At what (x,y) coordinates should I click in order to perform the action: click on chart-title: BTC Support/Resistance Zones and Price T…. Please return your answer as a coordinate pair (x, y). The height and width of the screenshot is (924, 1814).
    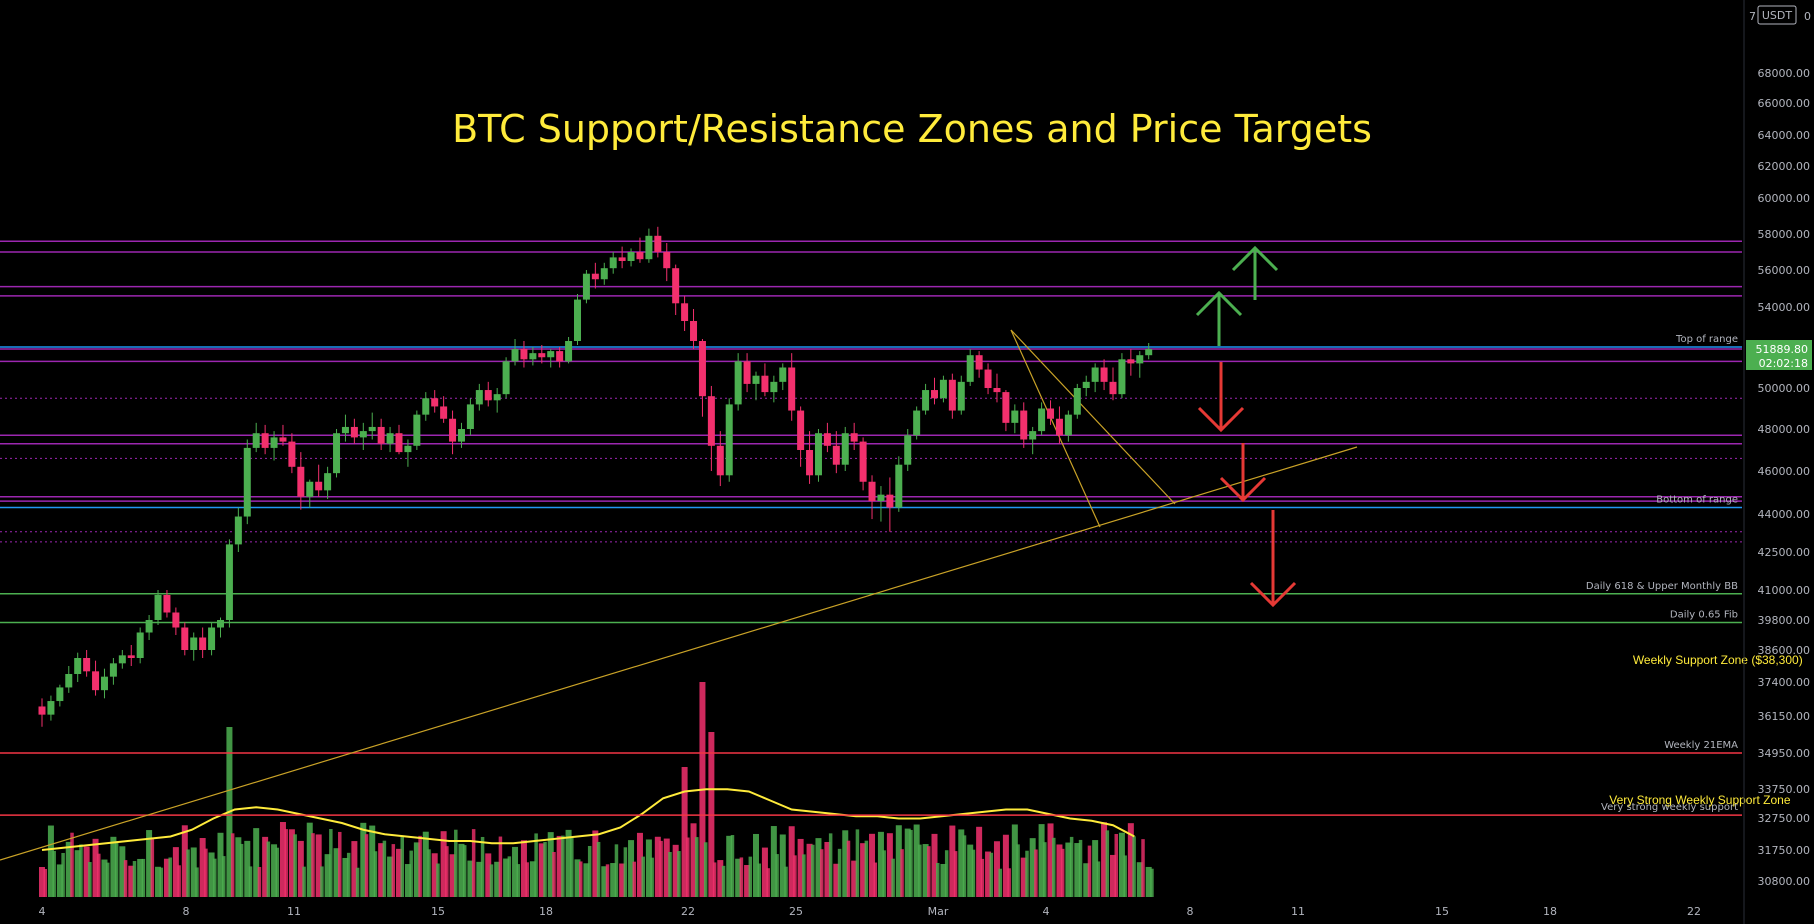
    Looking at the image, I should click on (912, 129).